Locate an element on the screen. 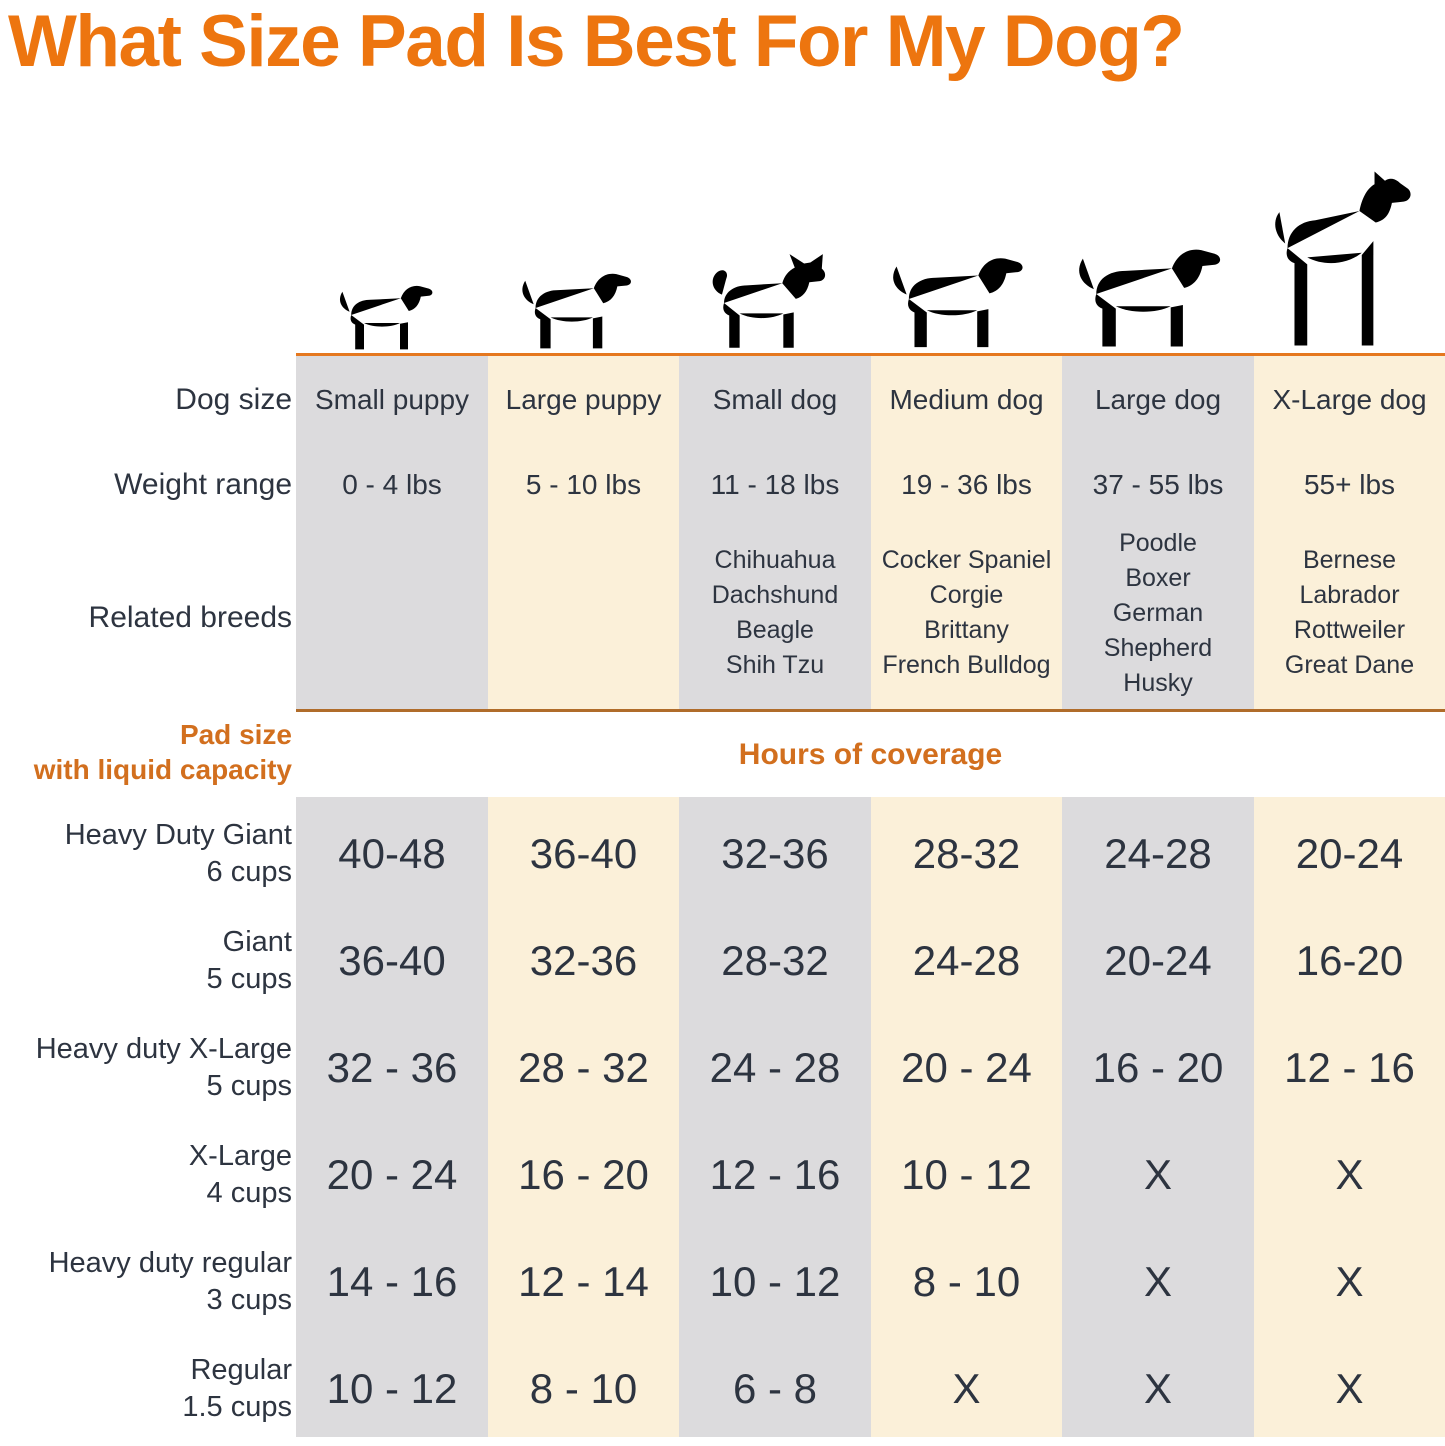  breed: French Bulldog is located at coordinates (966, 665).